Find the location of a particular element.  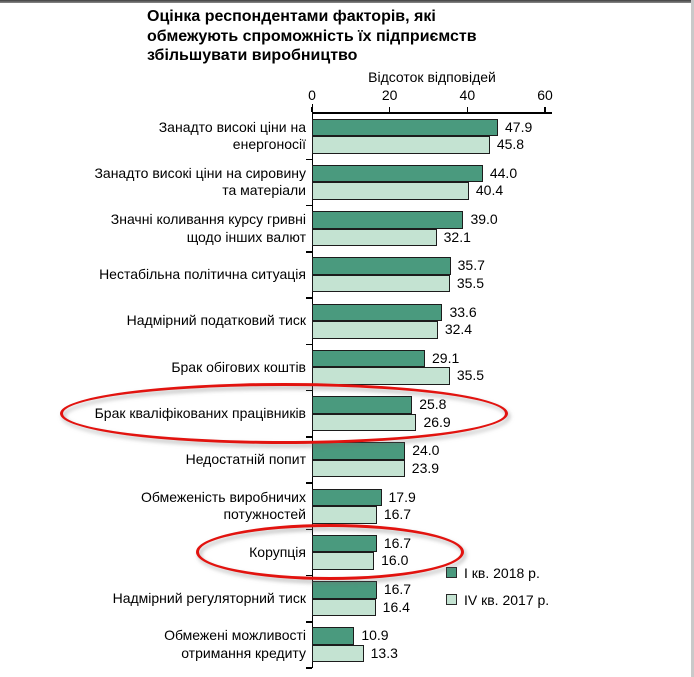

x-axis-line is located at coordinates (432, 113).